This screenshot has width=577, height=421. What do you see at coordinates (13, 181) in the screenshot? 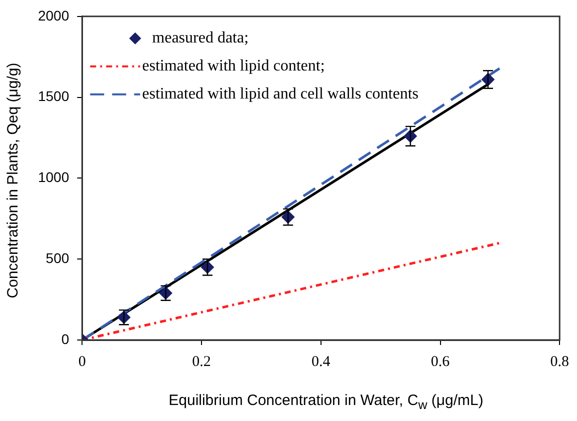
I see `y-axis-title: Concentration in Plants, Qeq (μg/g)` at bounding box center [13, 181].